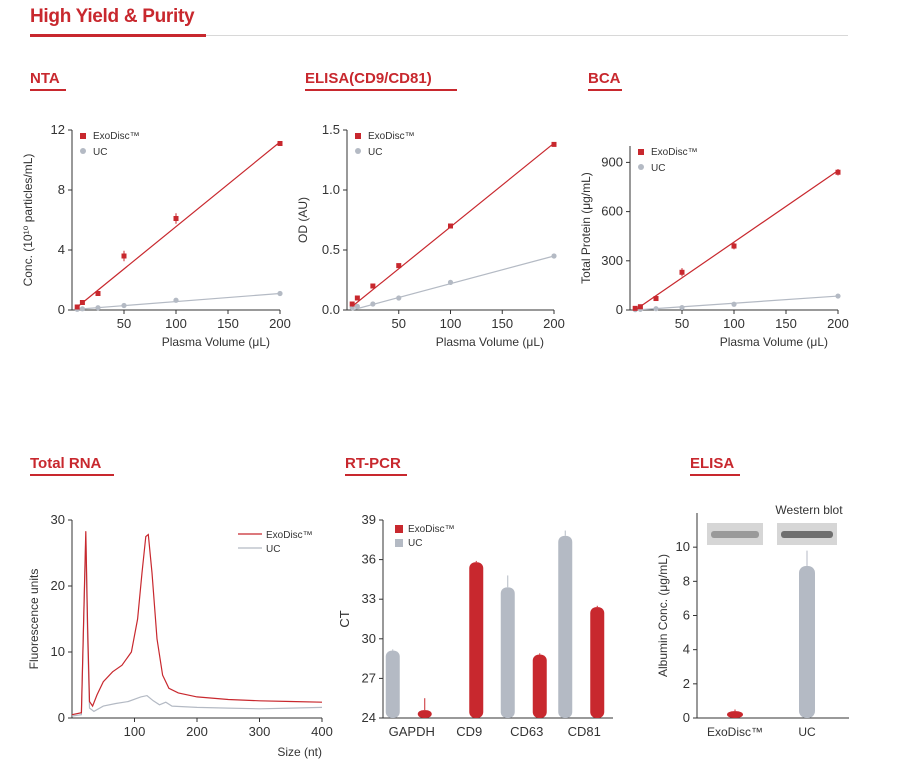  Describe the element at coordinates (686, 649) in the screenshot. I see `elisa_alb-y-tick-label: 4` at that location.